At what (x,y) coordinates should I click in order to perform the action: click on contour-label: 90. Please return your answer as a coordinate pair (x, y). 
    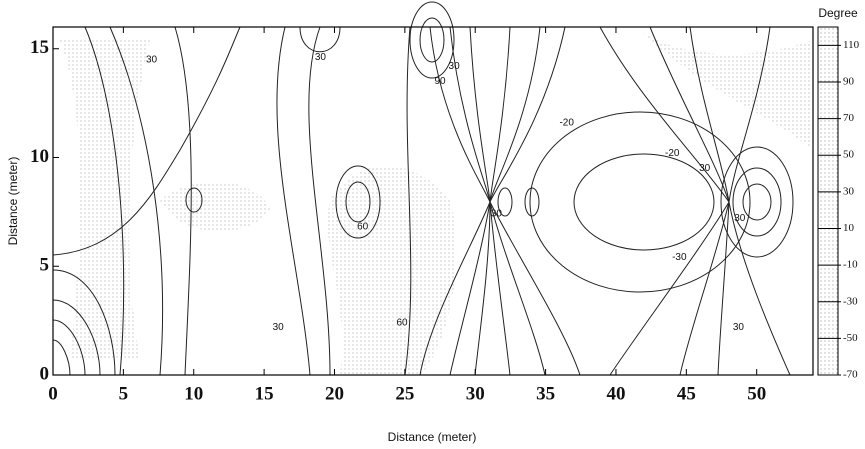
    Looking at the image, I should click on (440, 81).